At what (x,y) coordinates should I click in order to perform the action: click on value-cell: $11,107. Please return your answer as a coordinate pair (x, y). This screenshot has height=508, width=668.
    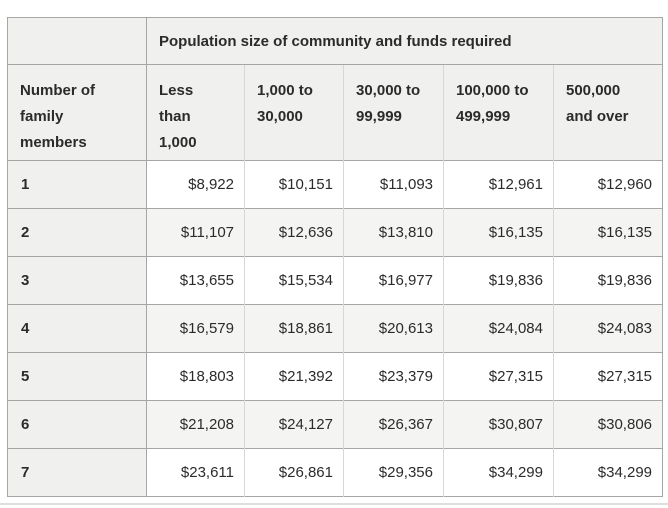
    Looking at the image, I should click on (195, 232).